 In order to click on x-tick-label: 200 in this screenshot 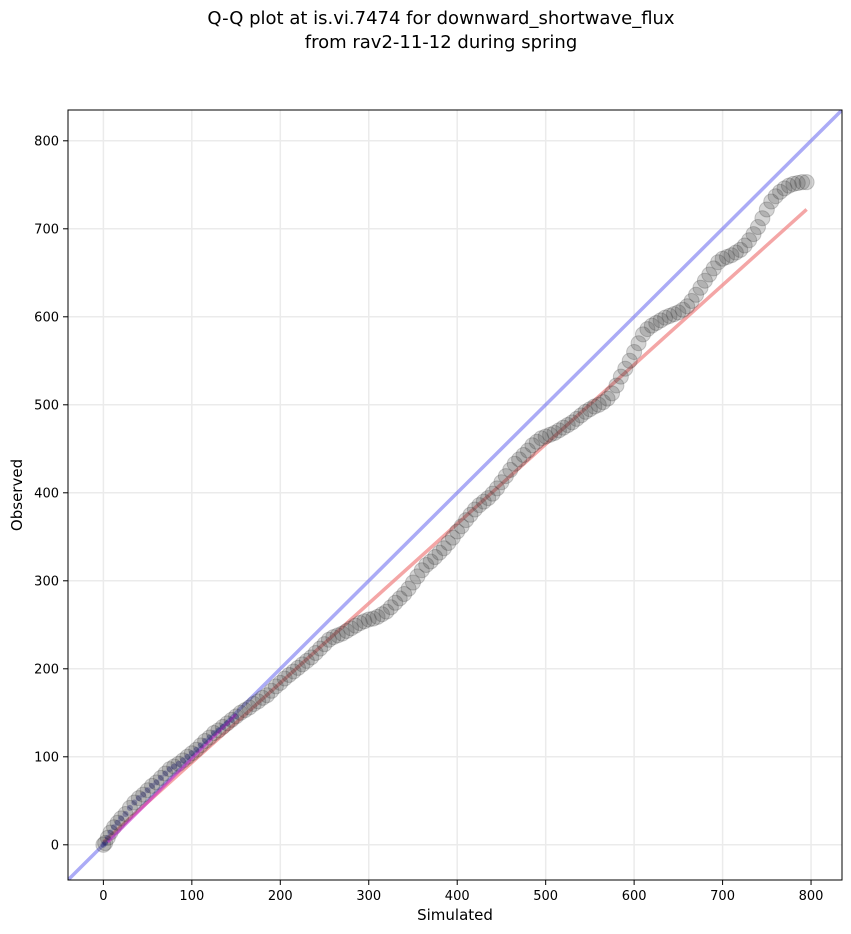, I will do `click(280, 896)`.